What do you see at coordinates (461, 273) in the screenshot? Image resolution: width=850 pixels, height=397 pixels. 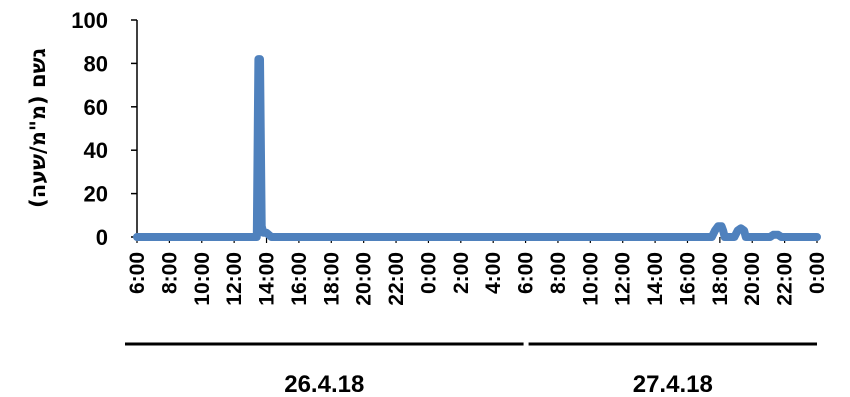 I see `x-tick-label: 2:00` at bounding box center [461, 273].